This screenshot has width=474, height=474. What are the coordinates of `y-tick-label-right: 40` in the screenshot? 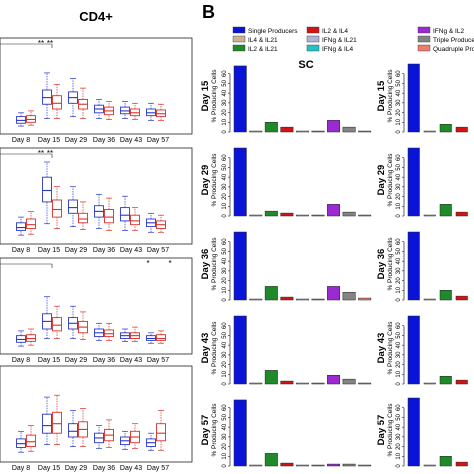 It's located at (399, 176).